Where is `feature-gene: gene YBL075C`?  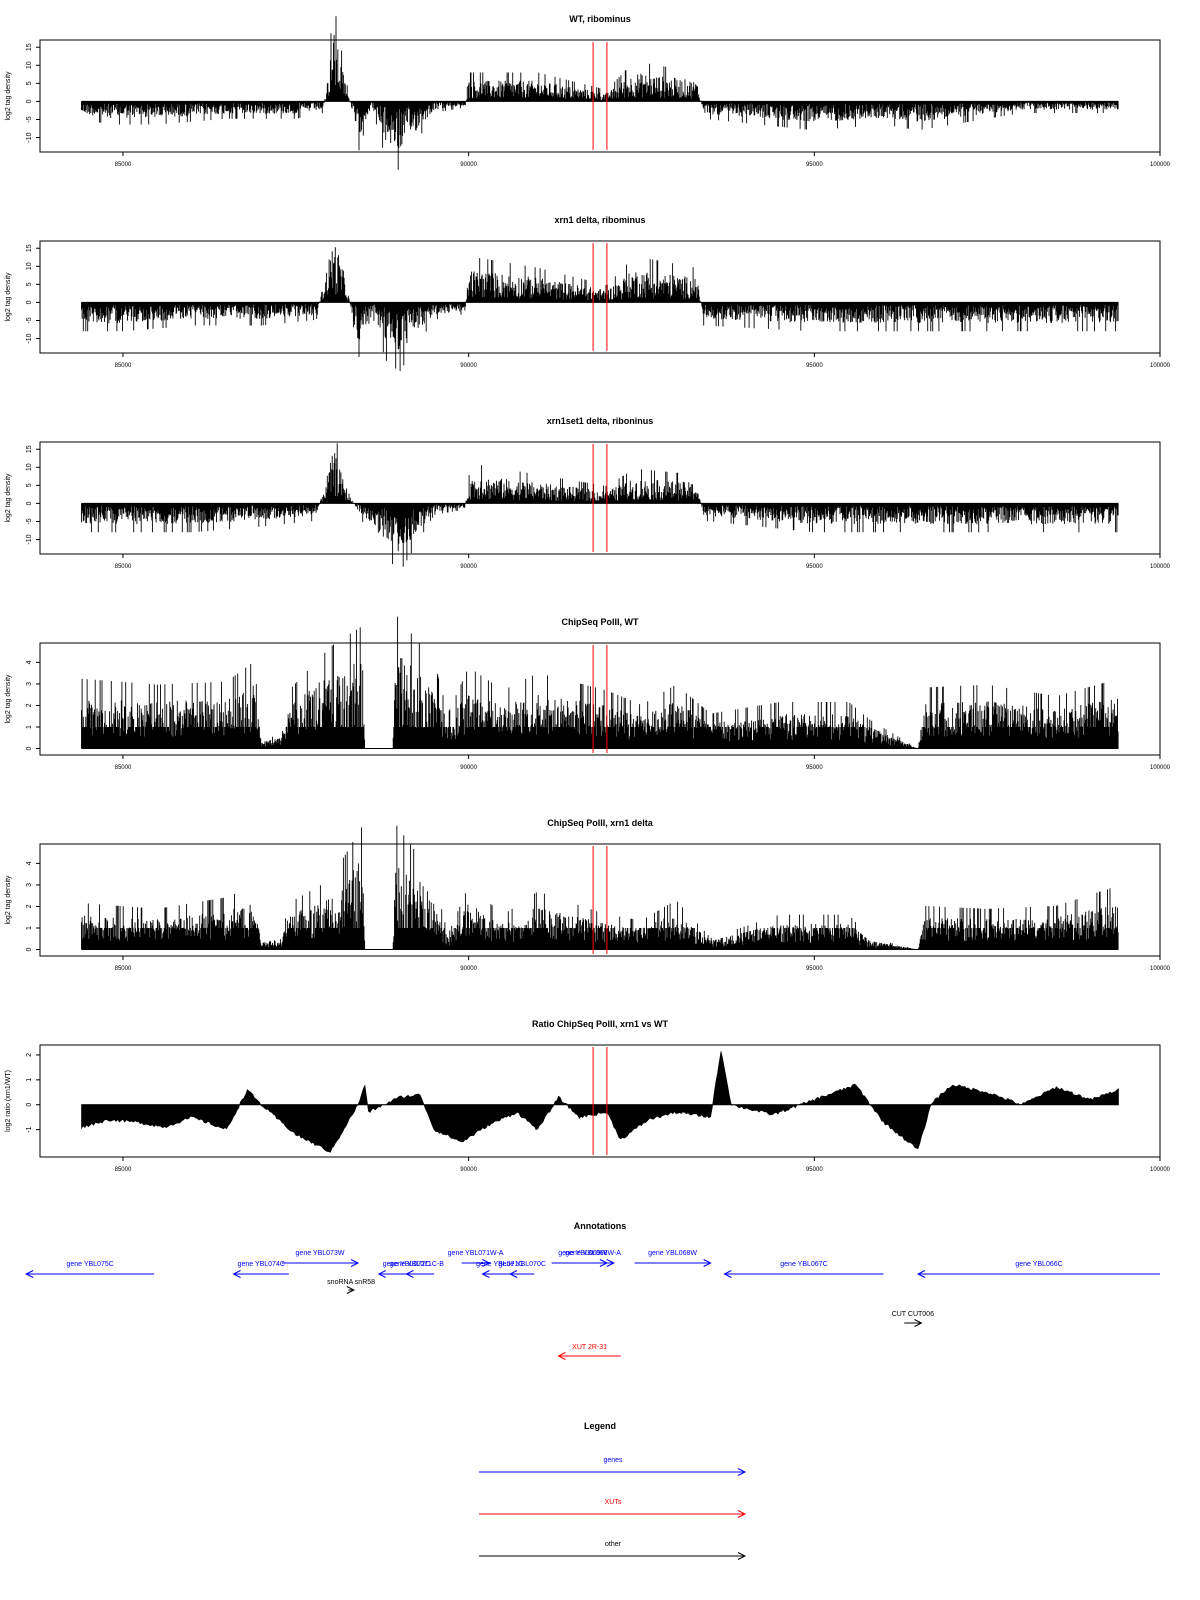 feature-gene: gene YBL075C is located at coordinates (90, 1269).